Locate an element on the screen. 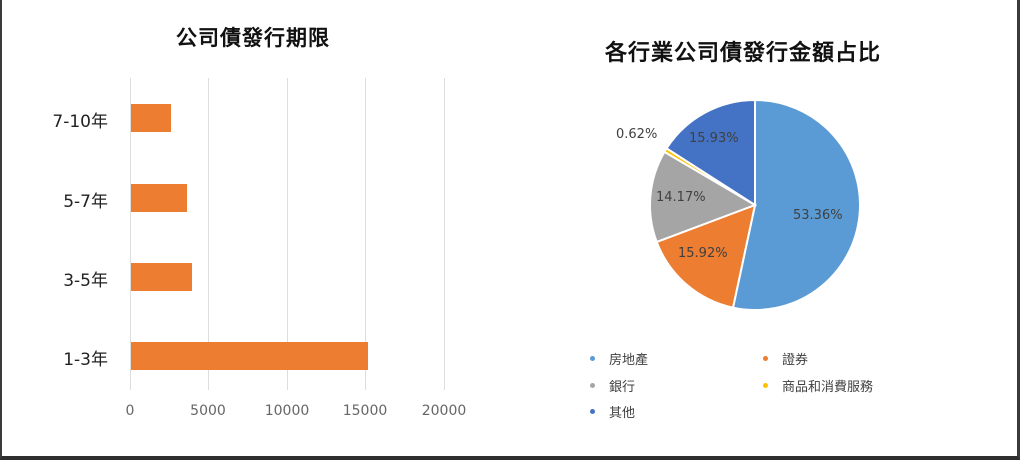 This screenshot has height=465, width=1024. x-tick-10000: 10000 is located at coordinates (287, 411).